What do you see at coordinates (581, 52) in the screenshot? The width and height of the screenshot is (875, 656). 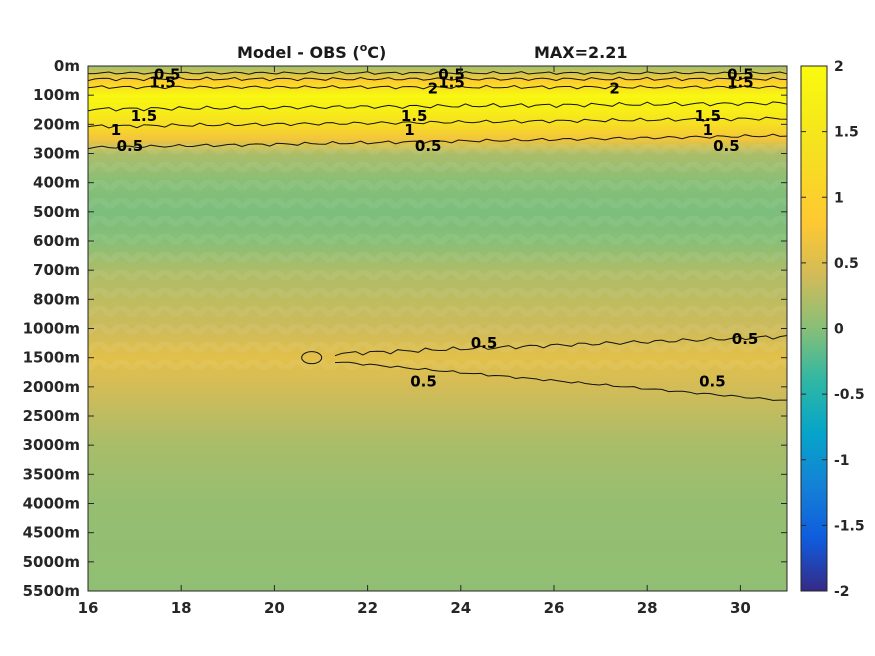 I see `max-label: MAX=2.21` at bounding box center [581, 52].